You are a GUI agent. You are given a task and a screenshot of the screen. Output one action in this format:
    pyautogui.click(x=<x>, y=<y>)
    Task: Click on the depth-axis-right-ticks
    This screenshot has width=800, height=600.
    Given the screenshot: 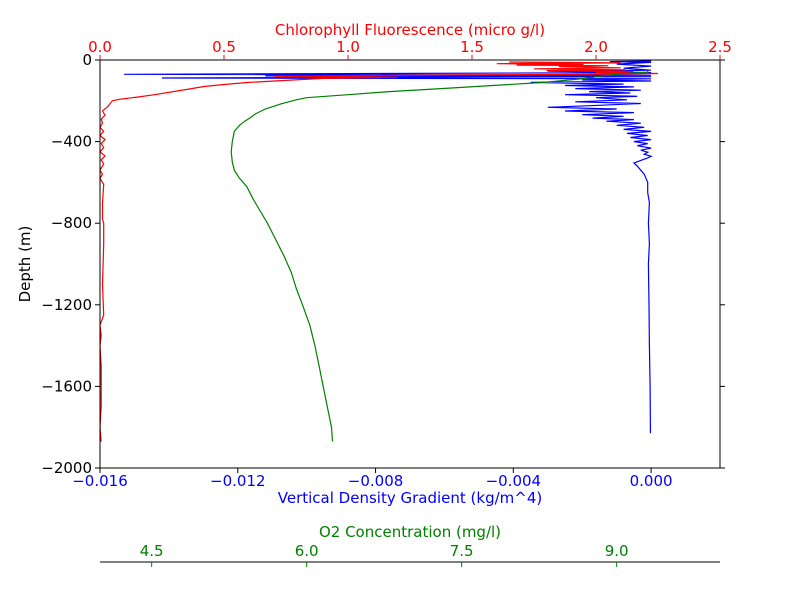 What is the action you would take?
    pyautogui.click(x=722, y=264)
    